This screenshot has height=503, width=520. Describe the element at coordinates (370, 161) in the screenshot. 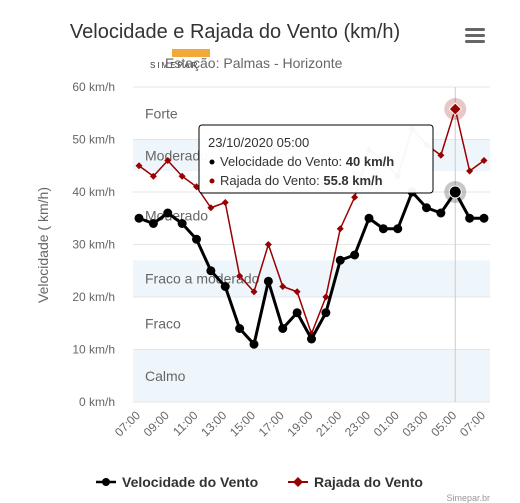

I see `tooltip-value-speed: 40 km/h` at that location.